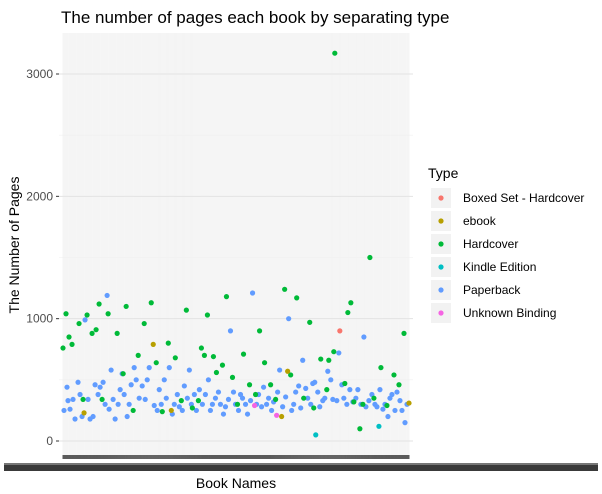 This screenshot has height=494, width=602. What do you see at coordinates (39, 196) in the screenshot?
I see `y-tick-label: 2000` at bounding box center [39, 196].